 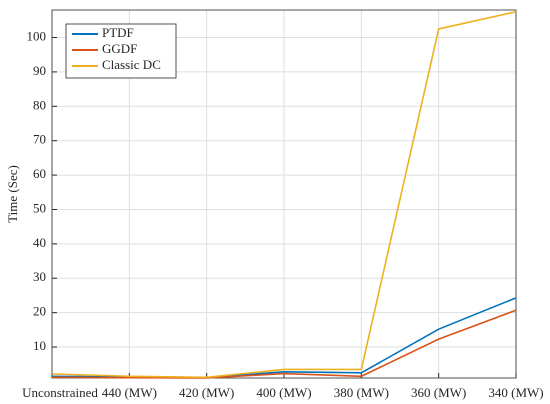 I want to click on y-tick-label: 70, so click(x=39, y=139).